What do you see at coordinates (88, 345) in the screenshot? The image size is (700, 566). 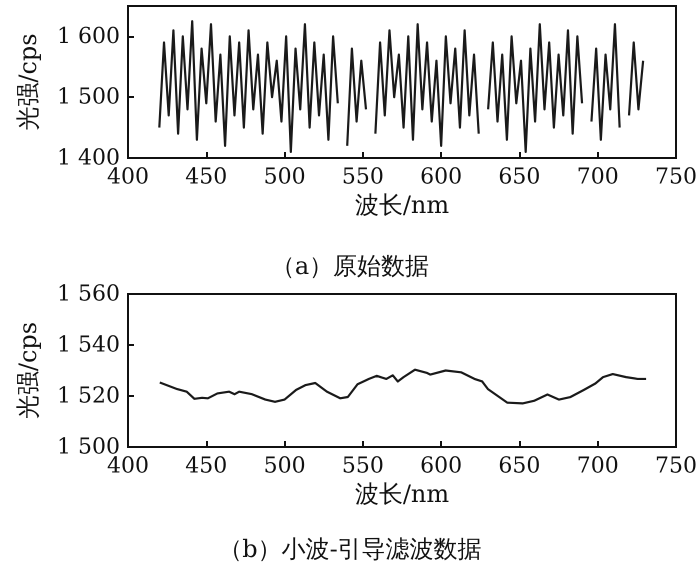 I see `y-tick-label: 1 540` at bounding box center [88, 345].